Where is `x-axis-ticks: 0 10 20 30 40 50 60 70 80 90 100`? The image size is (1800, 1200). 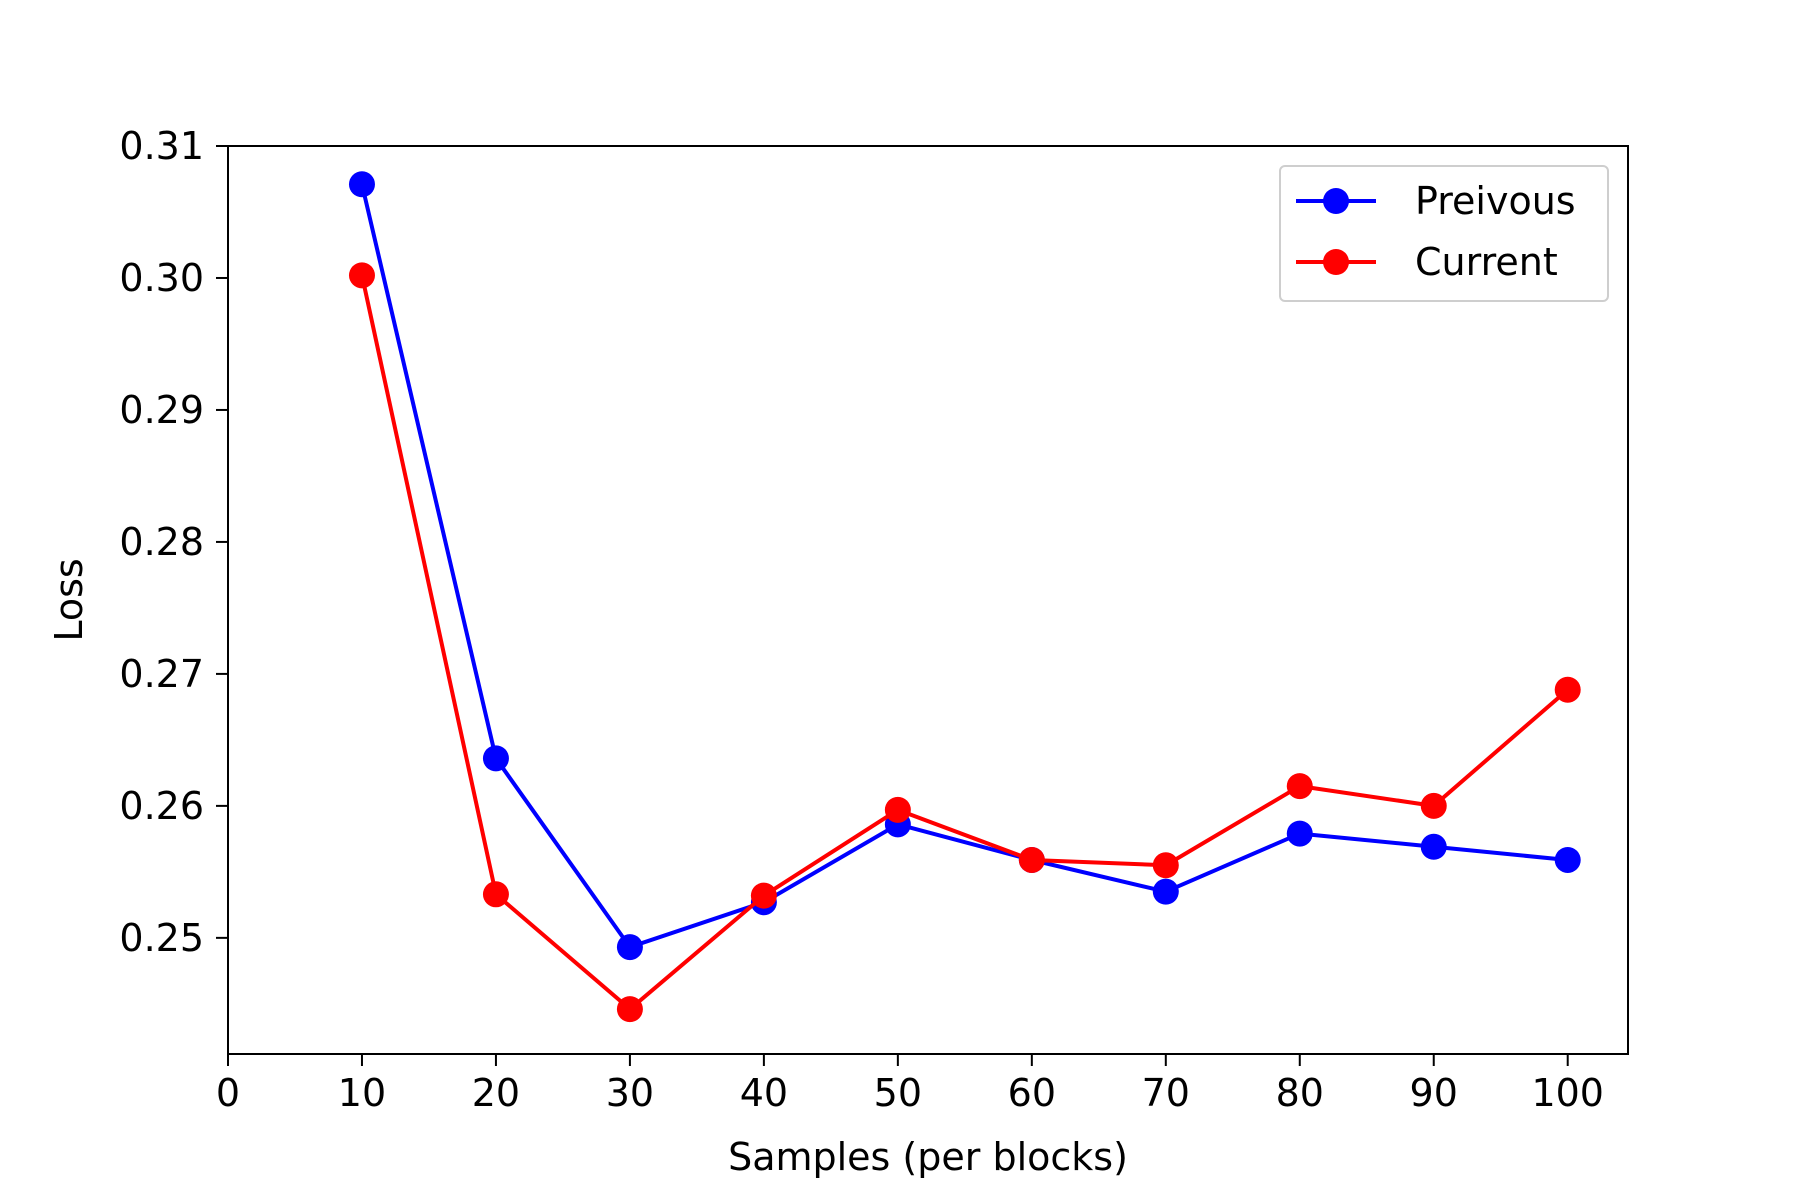 x-axis-ticks: 0 10 20 30 40 50 60 70 80 90 100 is located at coordinates (910, 1084).